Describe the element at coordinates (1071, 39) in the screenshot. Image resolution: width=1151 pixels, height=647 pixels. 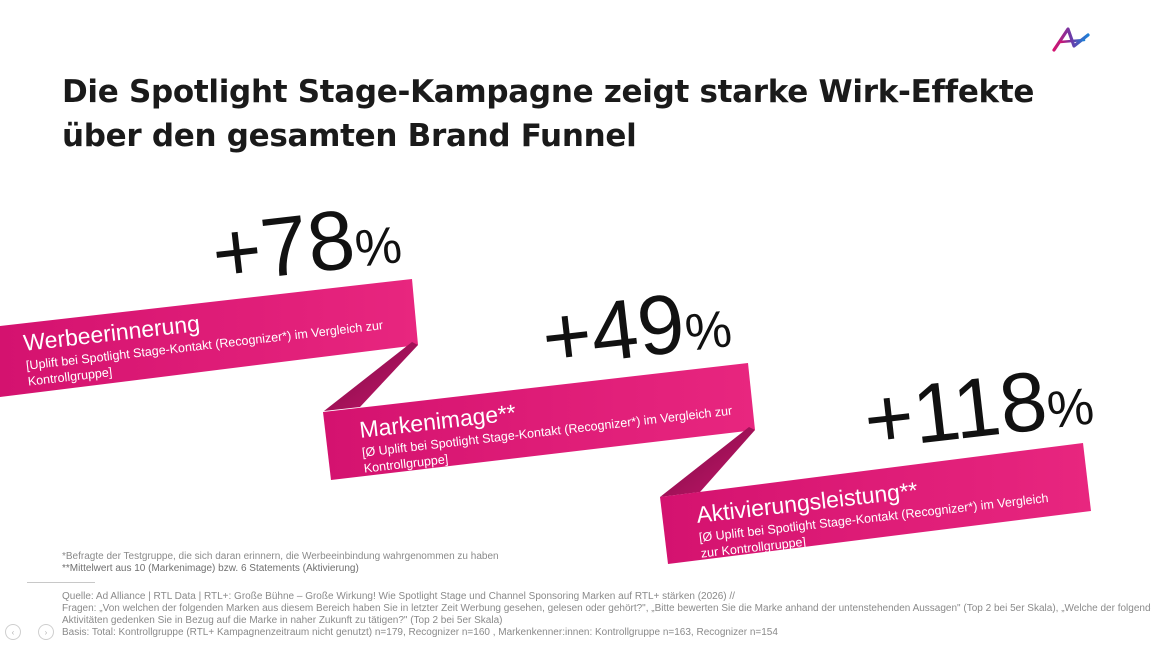
I see `ad-alliance-logo-icon` at that location.